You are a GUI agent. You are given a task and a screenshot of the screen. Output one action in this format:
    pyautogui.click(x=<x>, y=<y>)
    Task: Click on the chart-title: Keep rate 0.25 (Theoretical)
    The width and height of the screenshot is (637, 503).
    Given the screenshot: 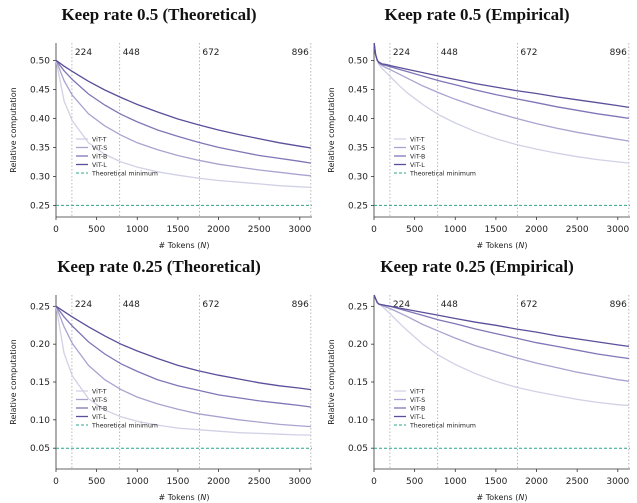 What is the action you would take?
    pyautogui.click(x=159, y=266)
    